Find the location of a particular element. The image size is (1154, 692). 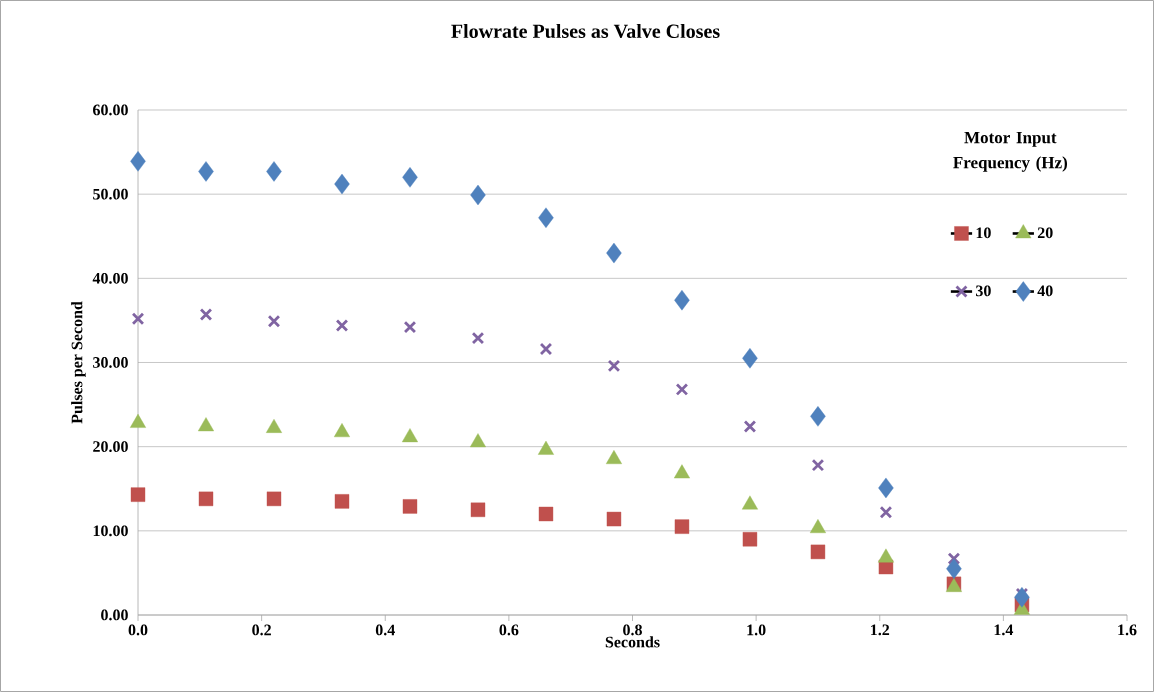

y-tick-label: 10.00 is located at coordinates (110, 531).